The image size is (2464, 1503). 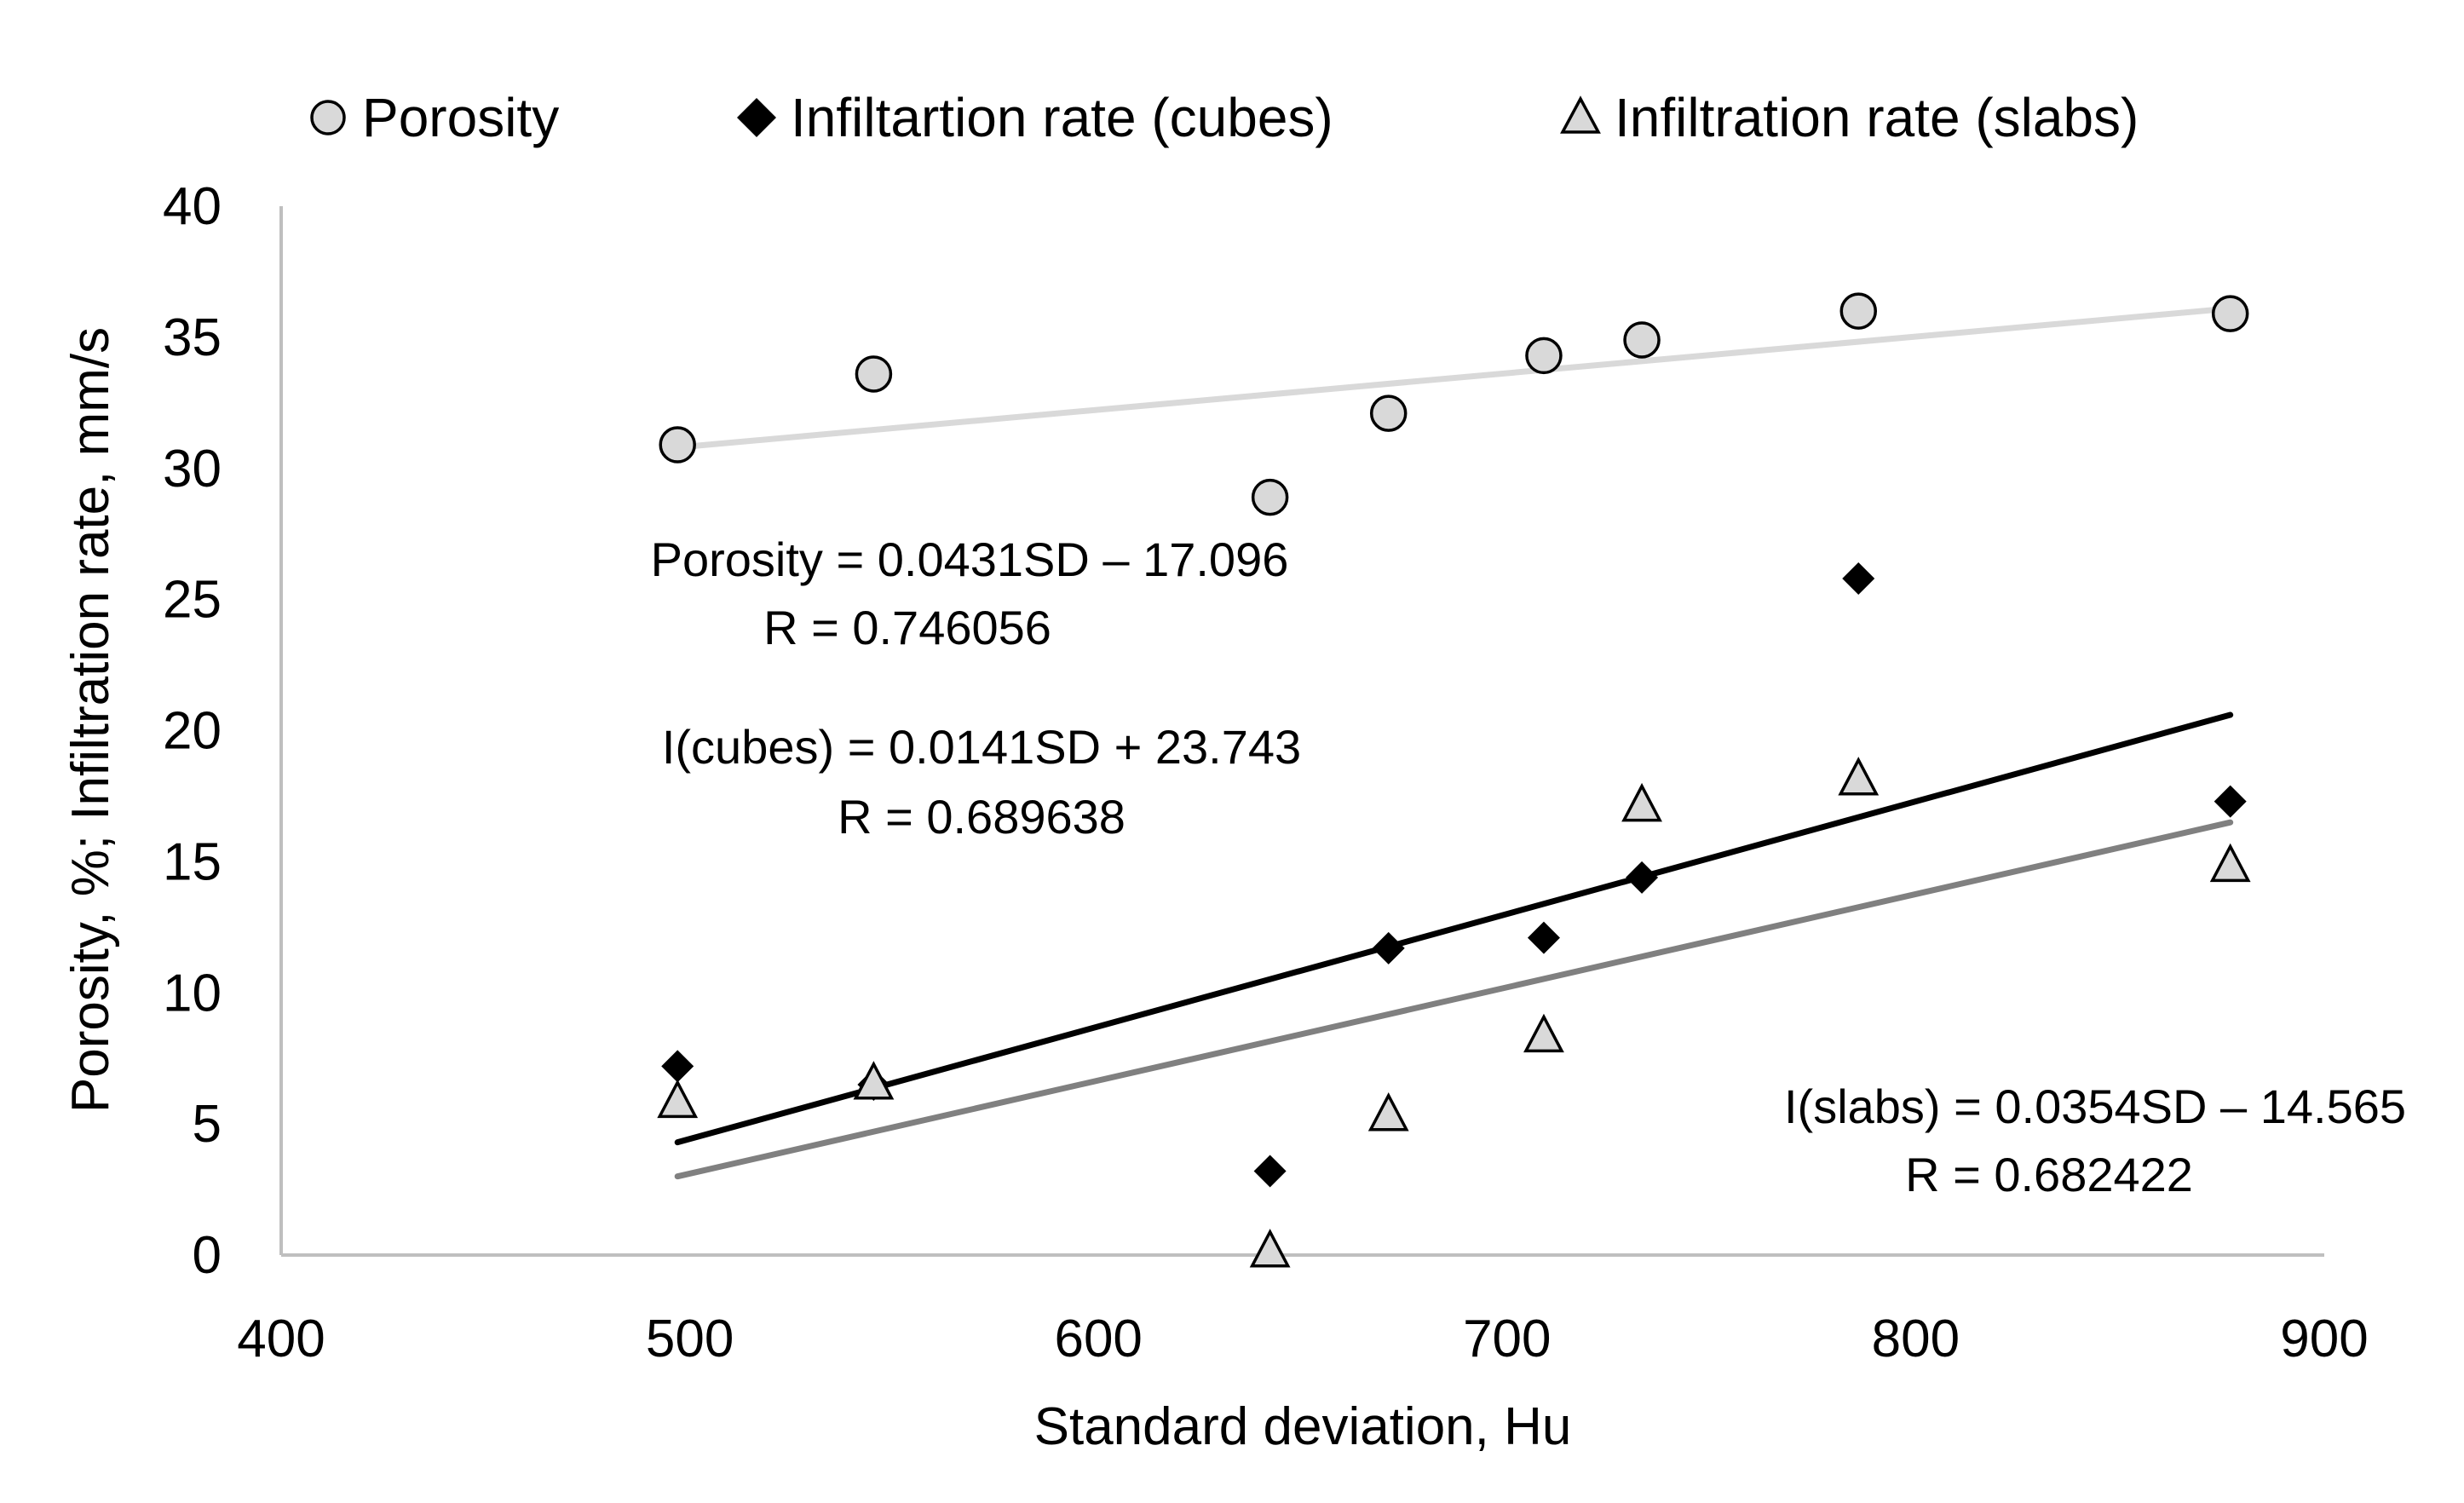 What do you see at coordinates (1916, 1339) in the screenshot?
I see `x-tick-label: 800` at bounding box center [1916, 1339].